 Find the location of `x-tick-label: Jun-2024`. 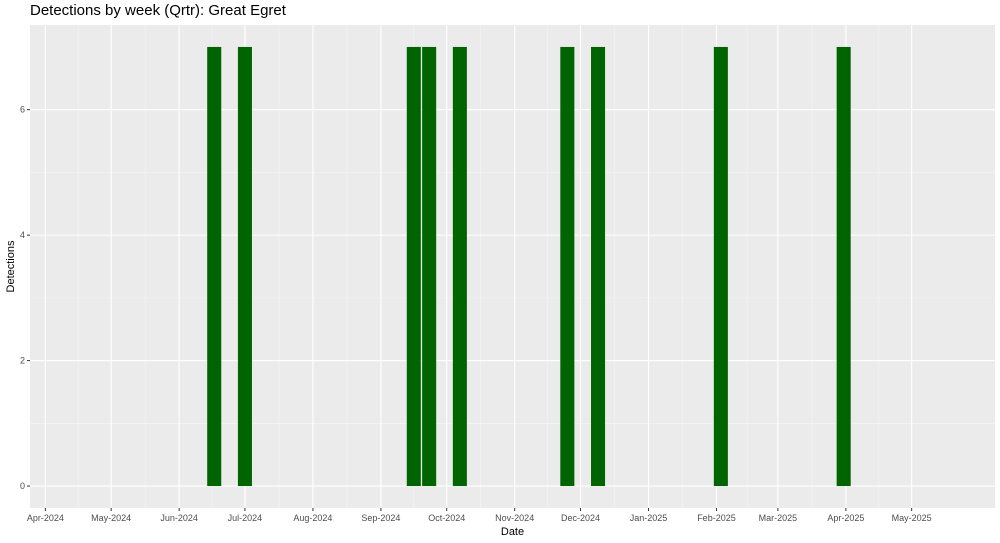

x-tick-label: Jun-2024 is located at coordinates (179, 518).